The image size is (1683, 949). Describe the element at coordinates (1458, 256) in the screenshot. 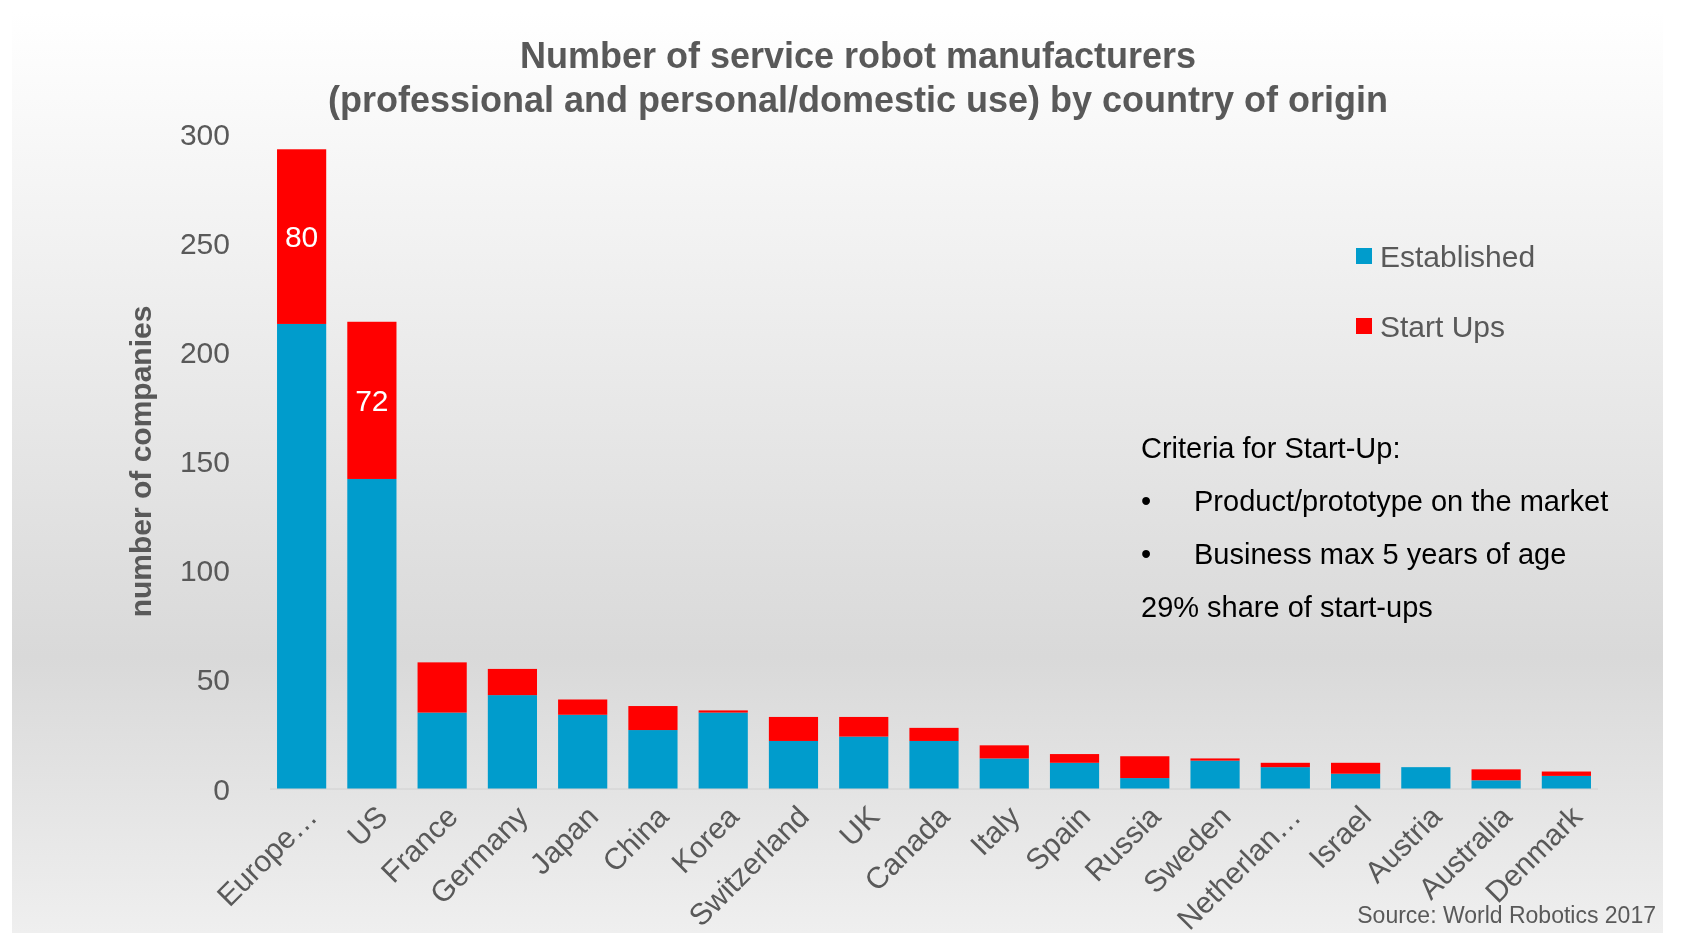

I see `legend-label: Established` at that location.